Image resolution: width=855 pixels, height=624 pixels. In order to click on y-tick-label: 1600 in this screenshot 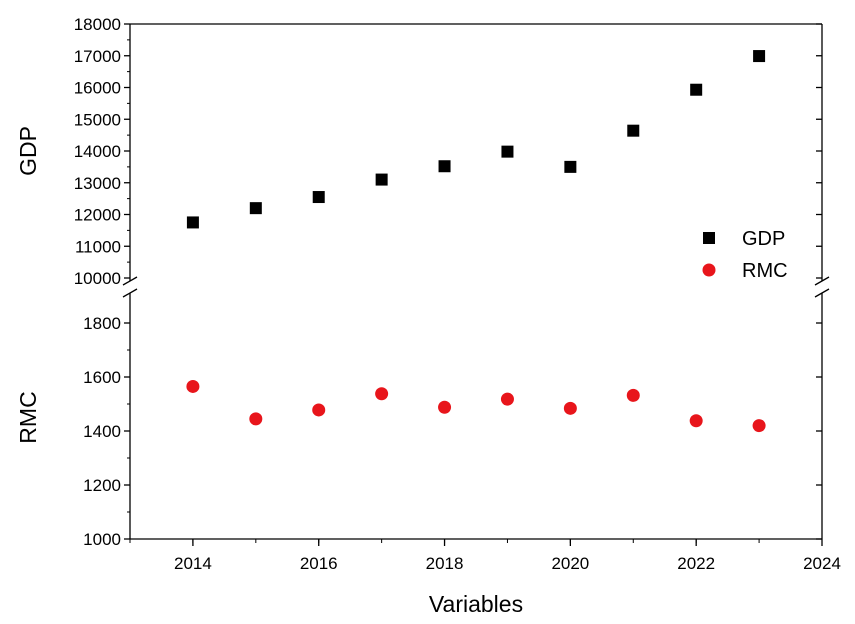, I will do `click(102, 377)`.